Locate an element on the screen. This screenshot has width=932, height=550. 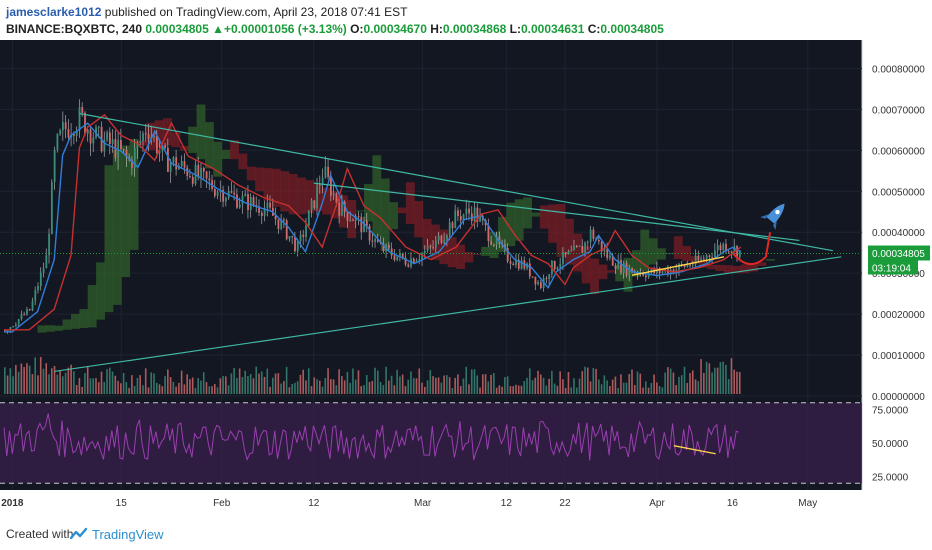
y-tick-label: 0.00000000 is located at coordinates (898, 397).